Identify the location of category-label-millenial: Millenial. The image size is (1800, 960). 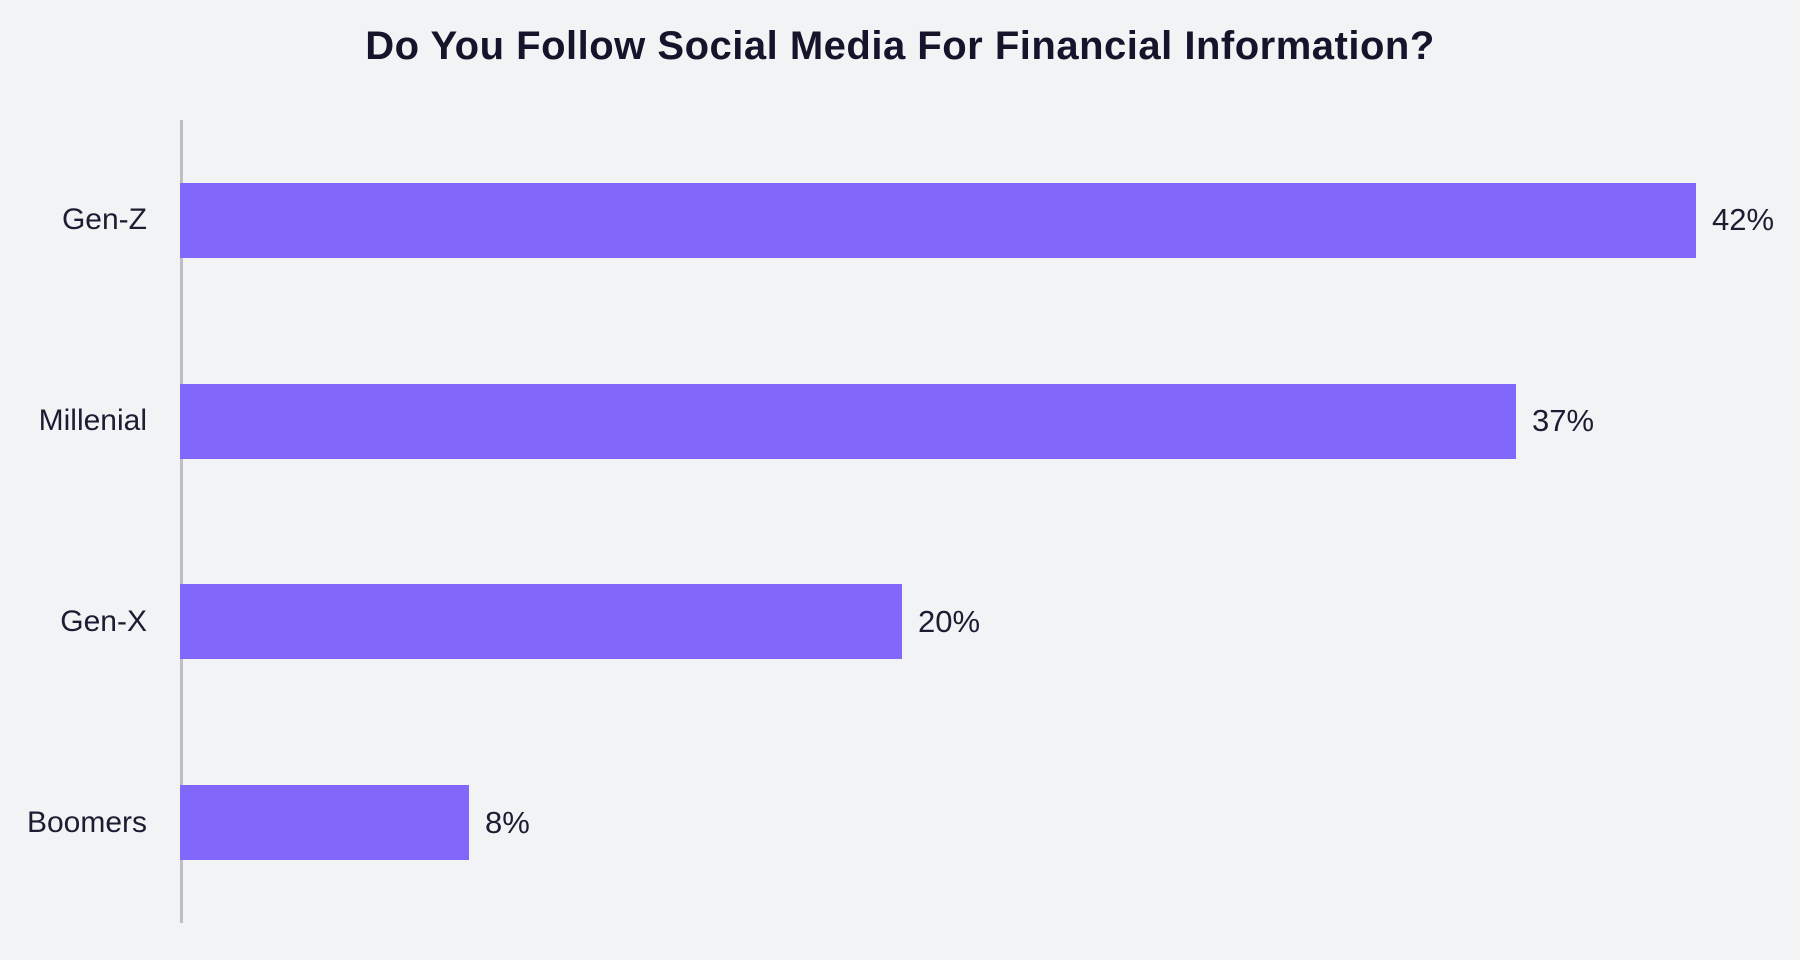
(92, 421).